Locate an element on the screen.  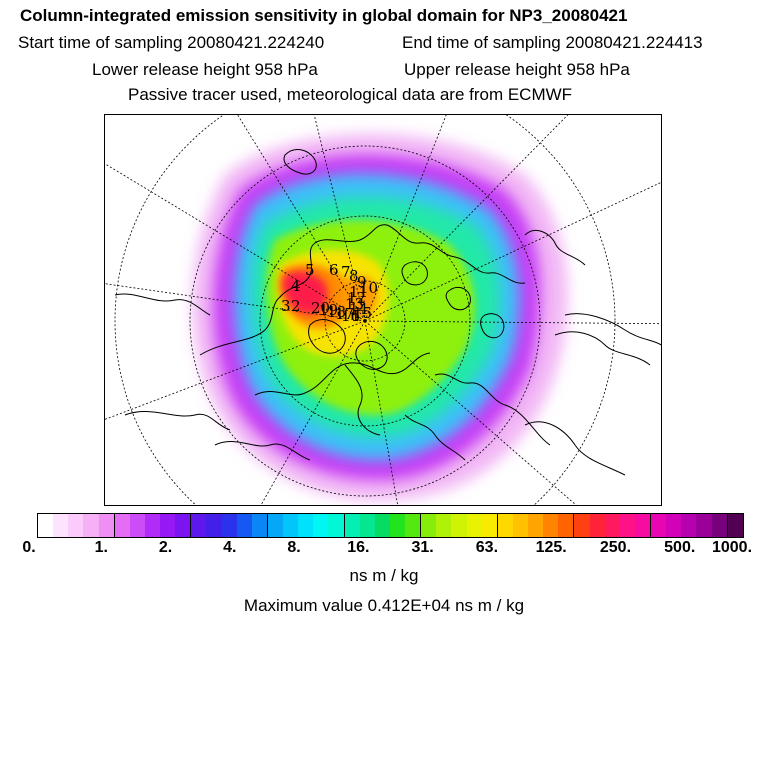
sampling-end-time: End time of sampling 20080421.224413 is located at coordinates (552, 42).